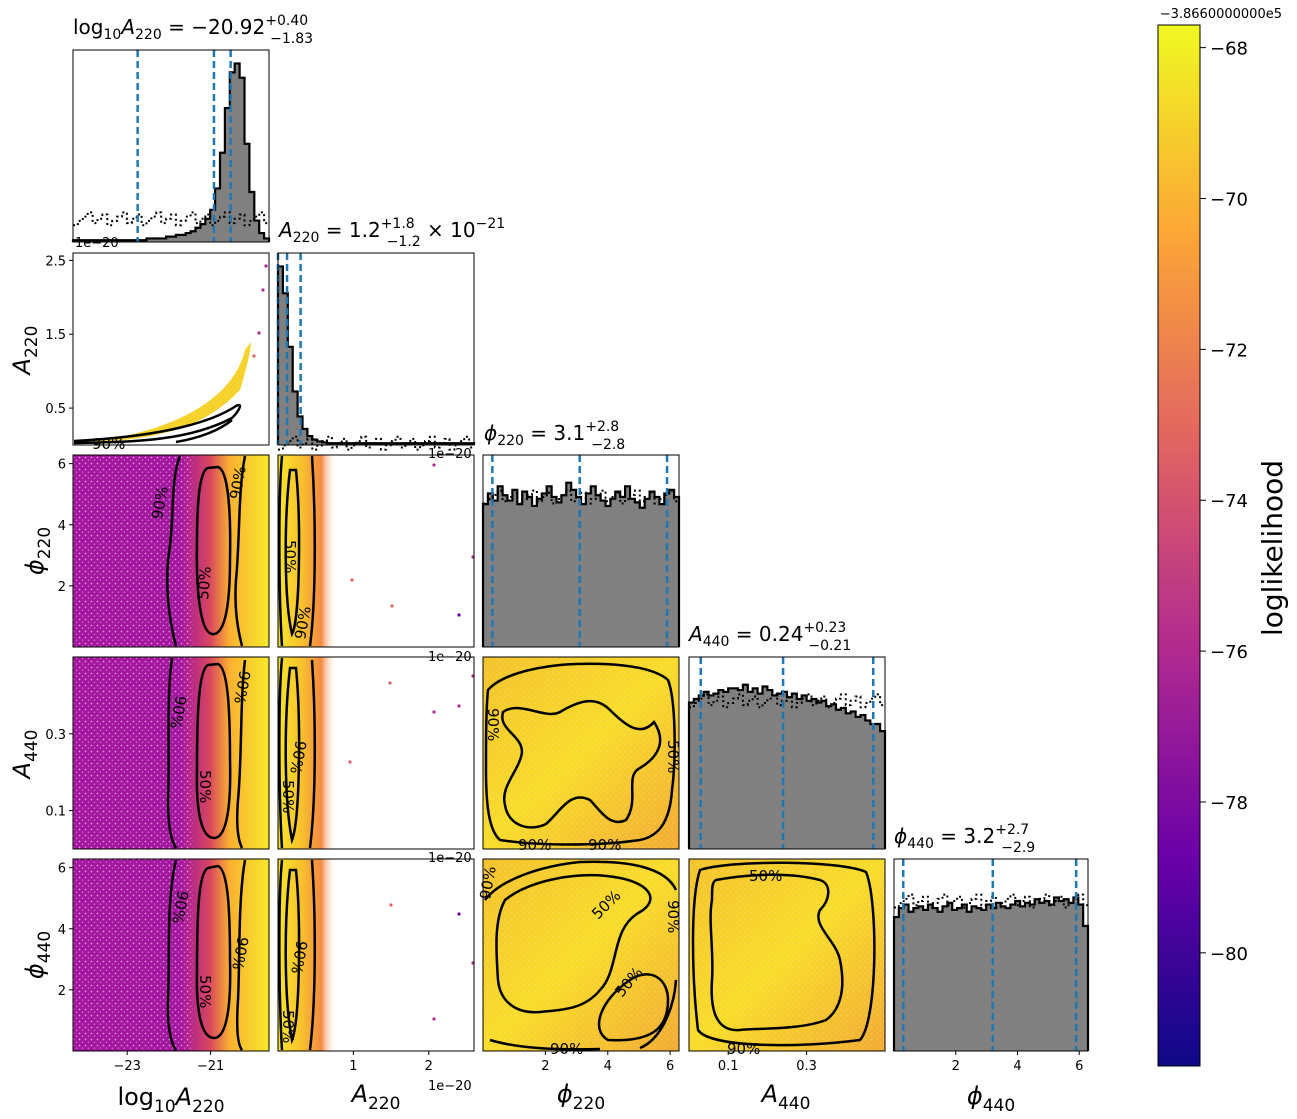 This screenshot has width=1297, height=1119. Describe the element at coordinates (554, 436) in the screenshot. I see `title-phi220: ϕ220 = 3.1+2.8 −2.8` at that location.